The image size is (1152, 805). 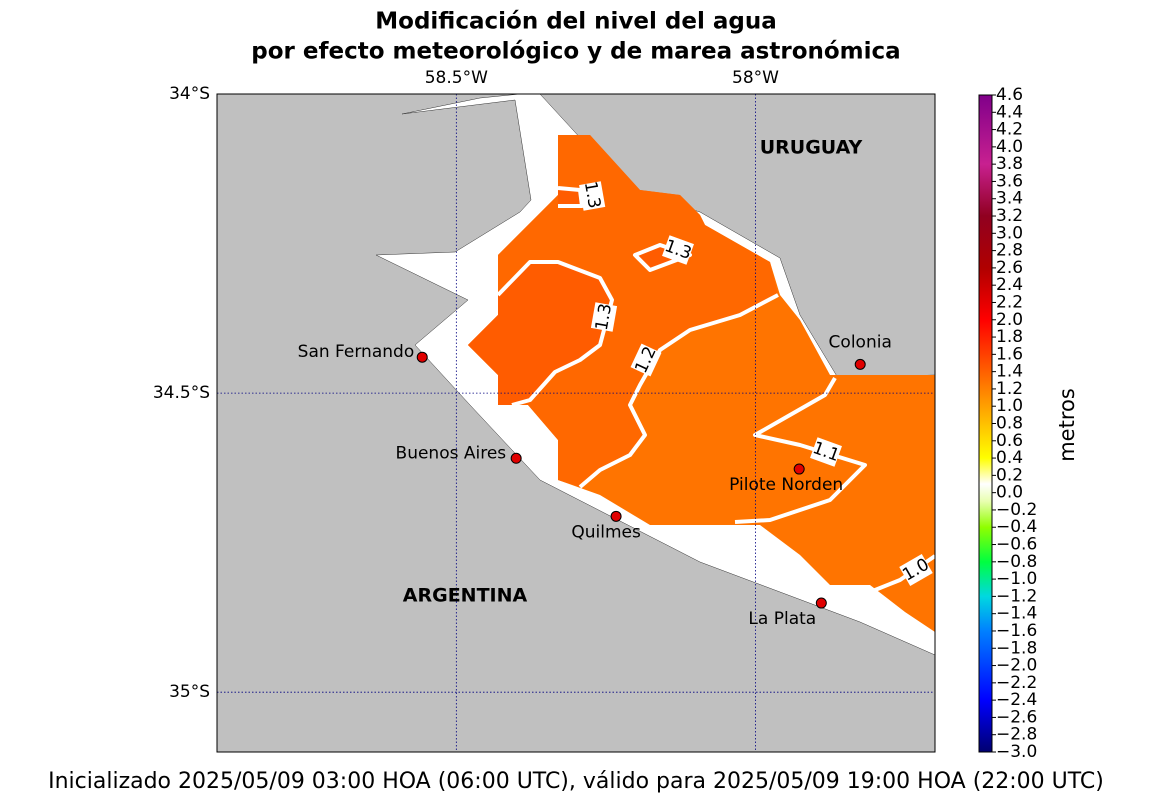 What do you see at coordinates (1009, 372) in the screenshot?
I see `colorbar-tick-label: 1.4` at bounding box center [1009, 372].